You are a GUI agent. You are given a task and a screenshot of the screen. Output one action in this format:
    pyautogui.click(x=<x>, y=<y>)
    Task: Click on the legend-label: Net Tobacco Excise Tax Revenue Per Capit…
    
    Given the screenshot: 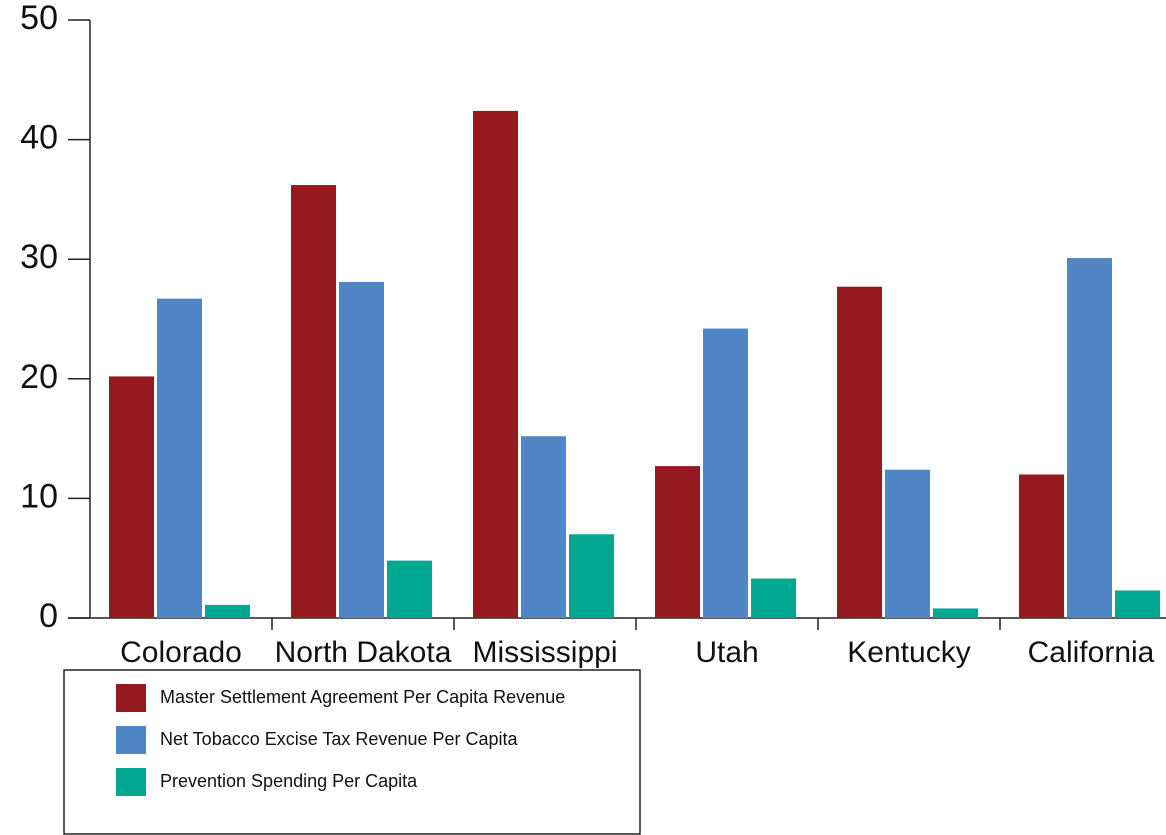 What is the action you would take?
    pyautogui.click(x=339, y=739)
    